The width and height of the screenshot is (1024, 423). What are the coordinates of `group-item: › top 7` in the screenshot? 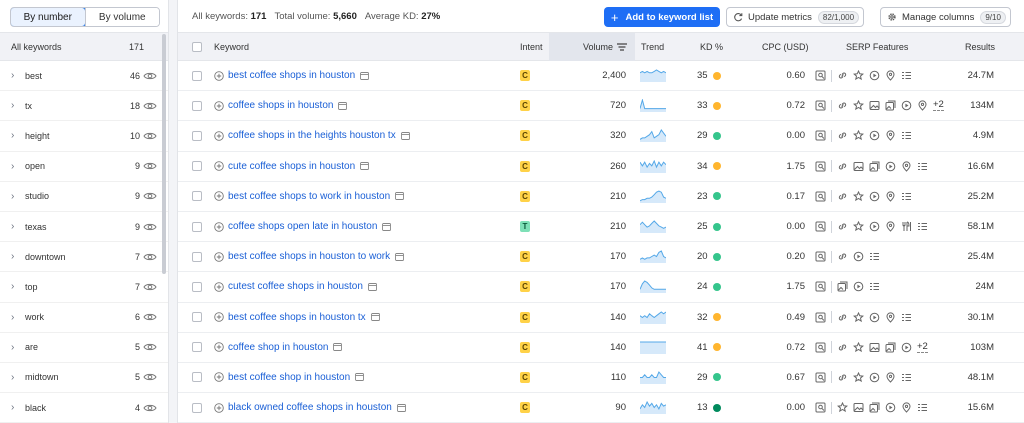 It's located at (84, 287).